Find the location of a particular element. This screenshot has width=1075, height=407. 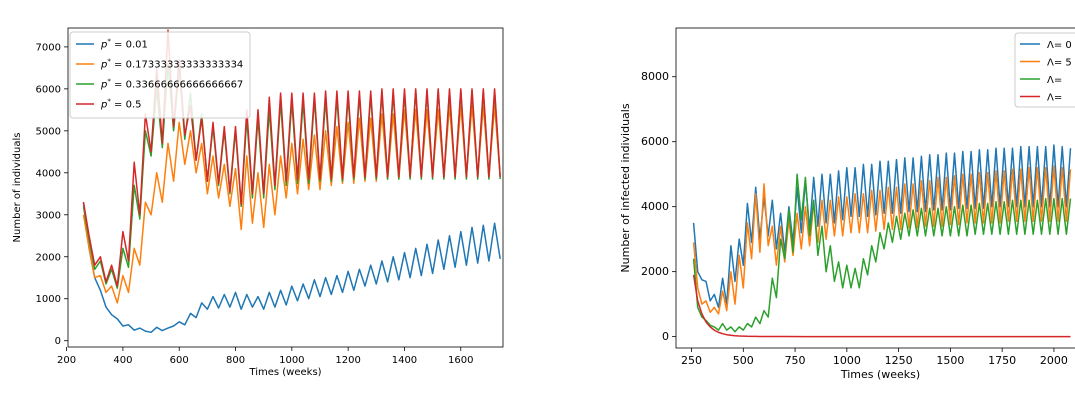

y-tick-label: 7000 is located at coordinates (48, 47).